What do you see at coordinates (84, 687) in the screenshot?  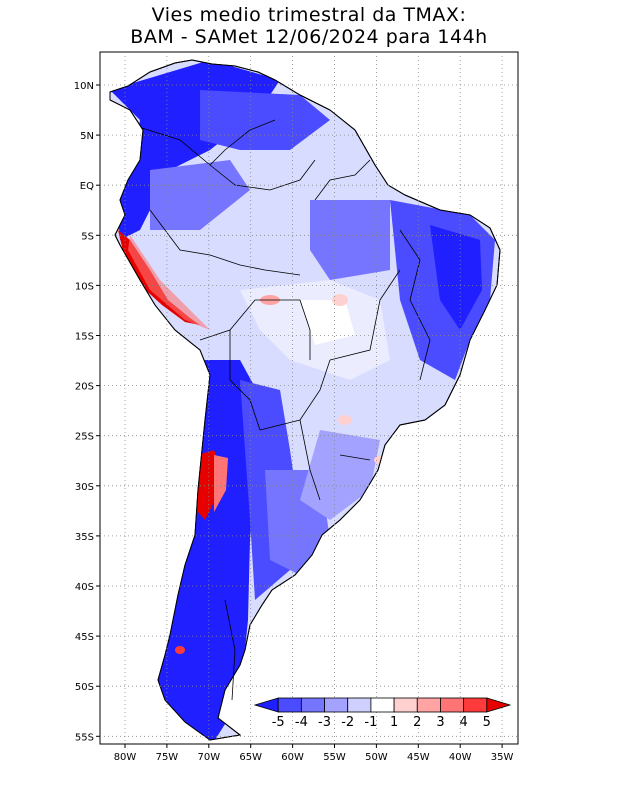 I see `lat-tick-label: 50S` at bounding box center [84, 687].